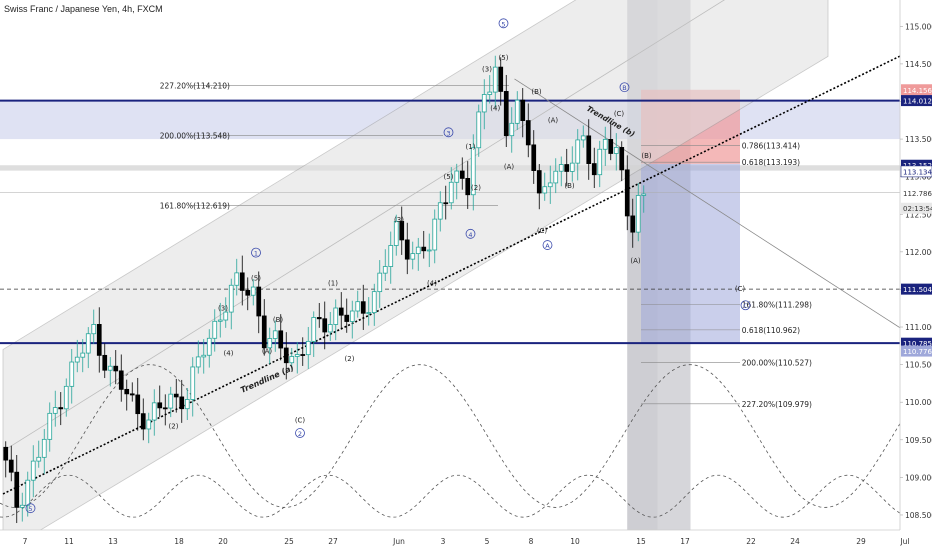 This screenshot has width=932, height=550. Describe the element at coordinates (918, 327) in the screenshot. I see `y-tick-label-8: 111.000` at that location.